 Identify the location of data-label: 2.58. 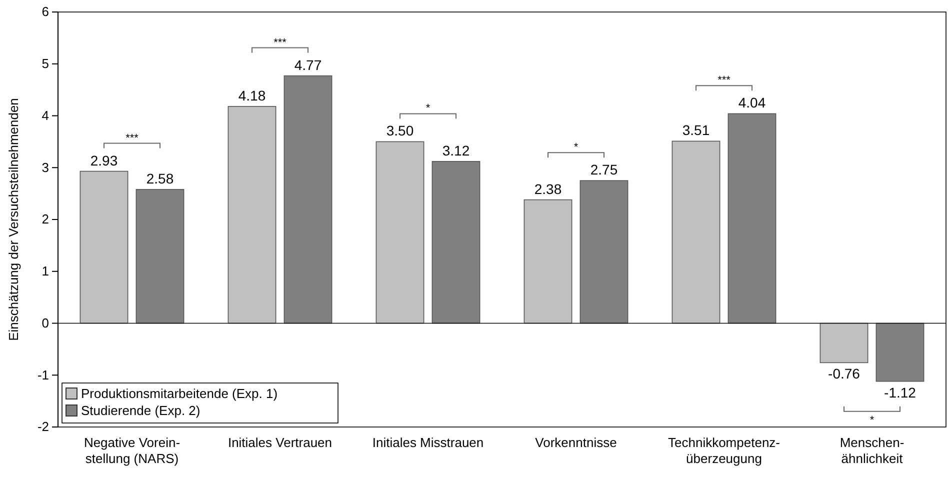
(160, 178).